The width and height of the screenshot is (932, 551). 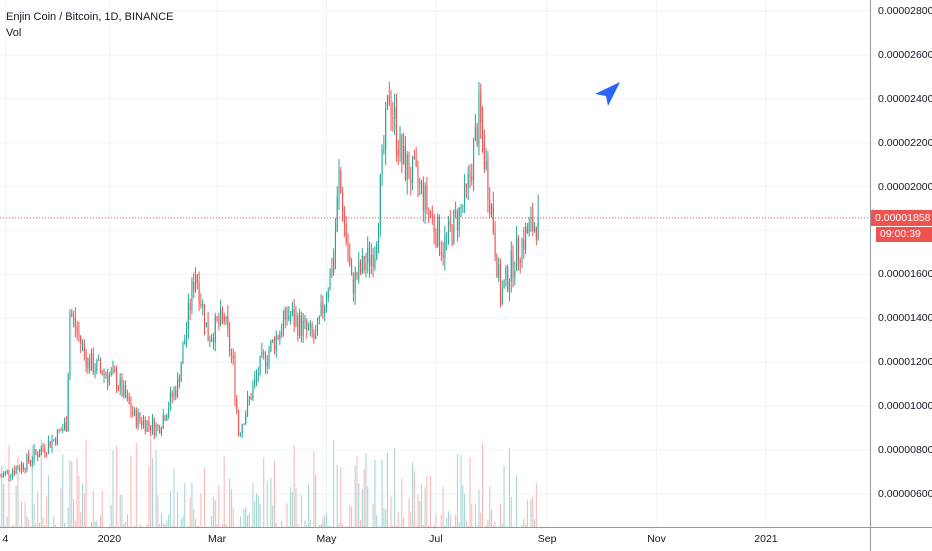 I want to click on symbol-title: Enjin Coin / Bitcoin, 1D, BINANCE, so click(x=90, y=17).